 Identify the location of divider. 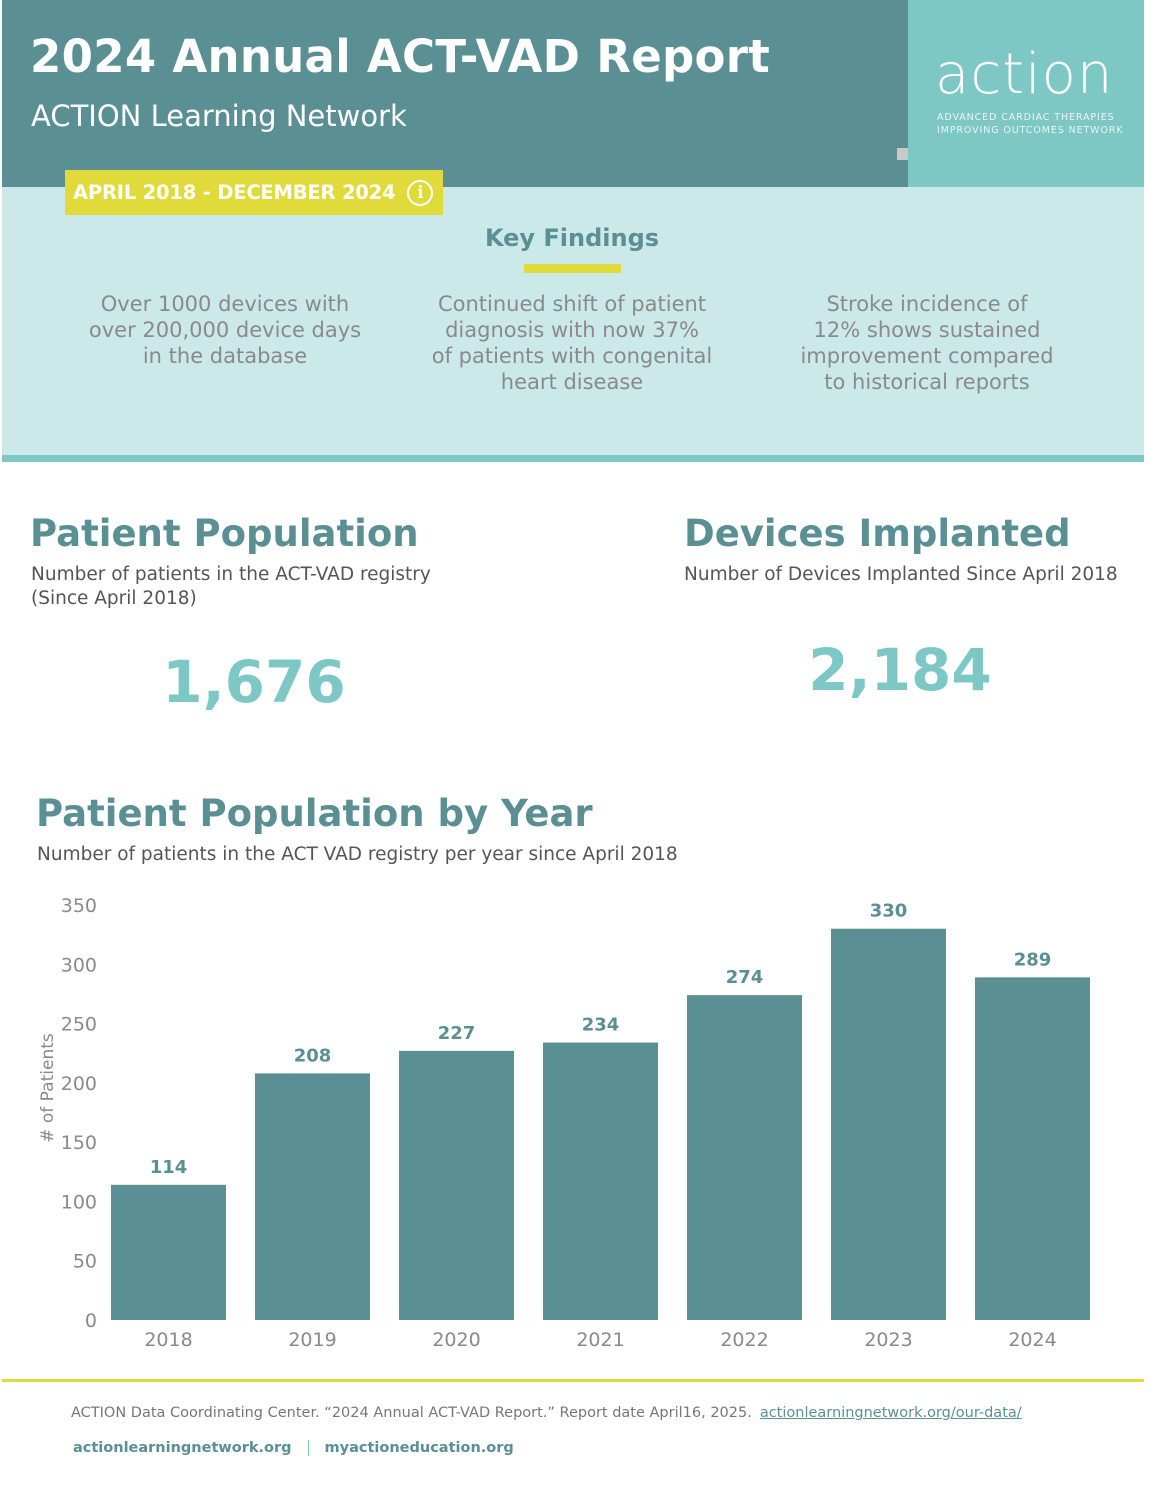
(573, 458).